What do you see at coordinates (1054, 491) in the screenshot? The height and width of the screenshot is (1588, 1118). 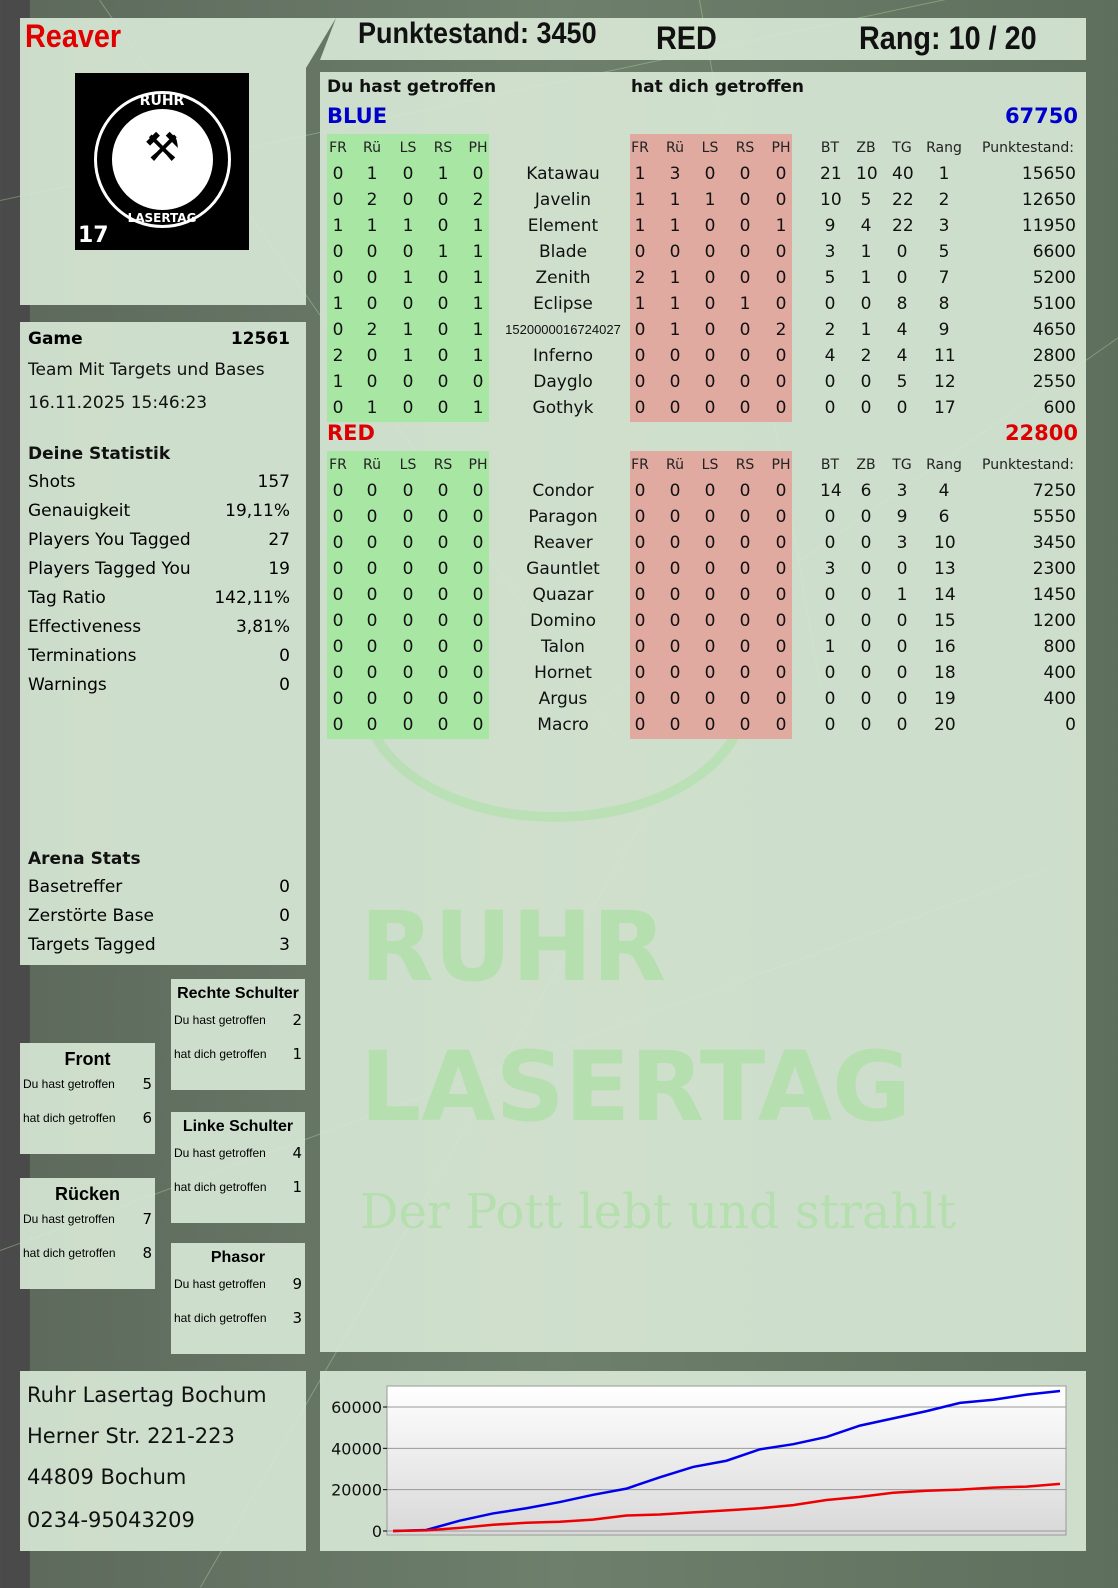 I see `points-cell: 7250` at bounding box center [1054, 491].